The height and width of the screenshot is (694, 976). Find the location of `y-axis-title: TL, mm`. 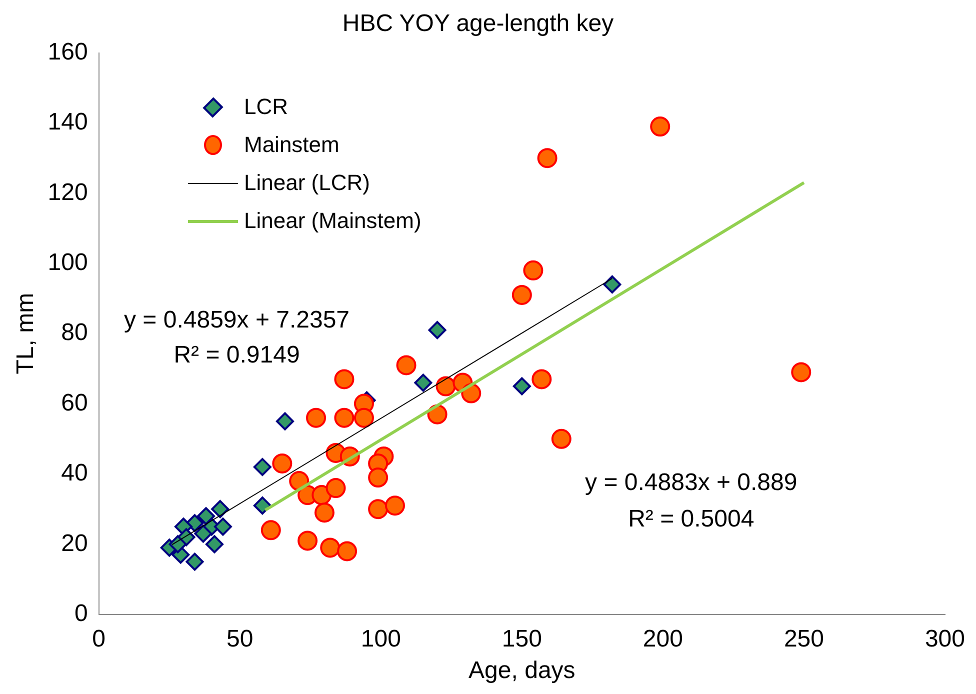

y-axis-title: TL, mm is located at coordinates (26, 333).